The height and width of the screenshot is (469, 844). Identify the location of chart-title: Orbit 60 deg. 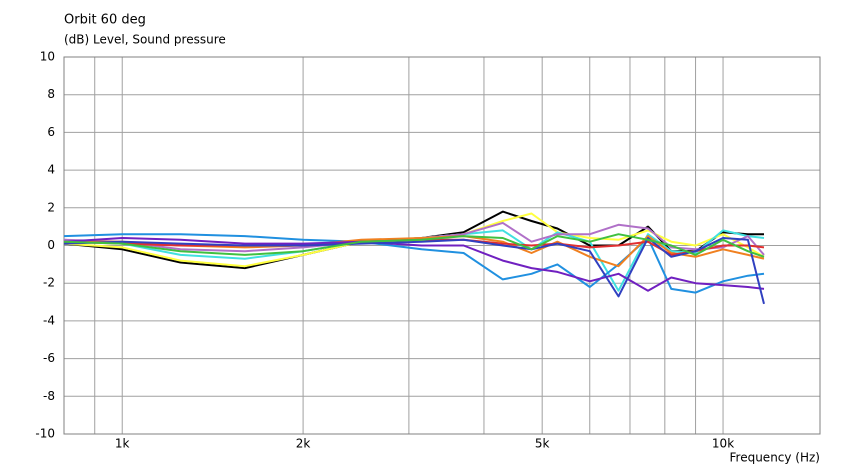
(105, 20).